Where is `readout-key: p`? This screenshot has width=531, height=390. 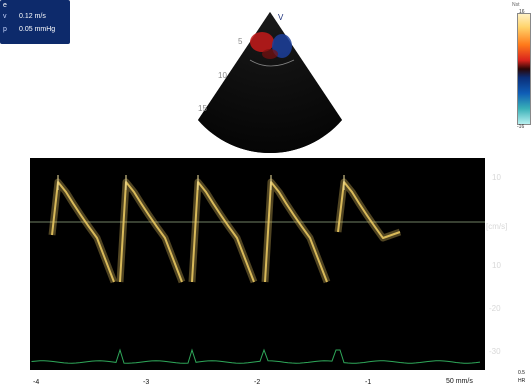 readout-key: p is located at coordinates (5, 29).